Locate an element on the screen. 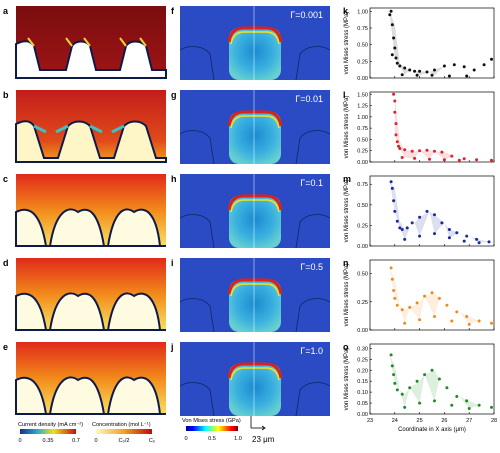 Image resolution: width=500 pixels, height=453 pixels. panel-letter: e is located at coordinates (5, 347).